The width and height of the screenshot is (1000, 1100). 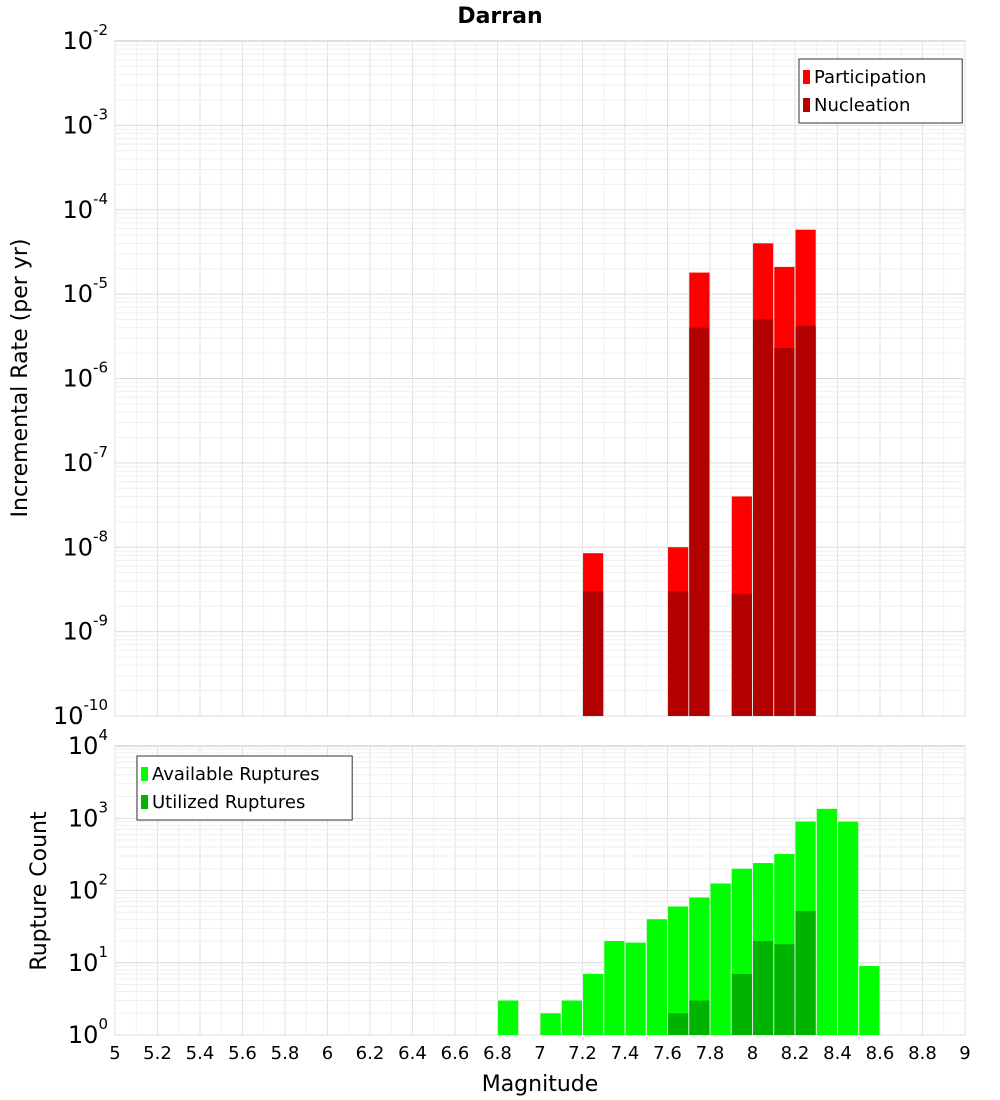 I want to click on y-tick-label: 10⁻⁴, so click(x=85, y=207).